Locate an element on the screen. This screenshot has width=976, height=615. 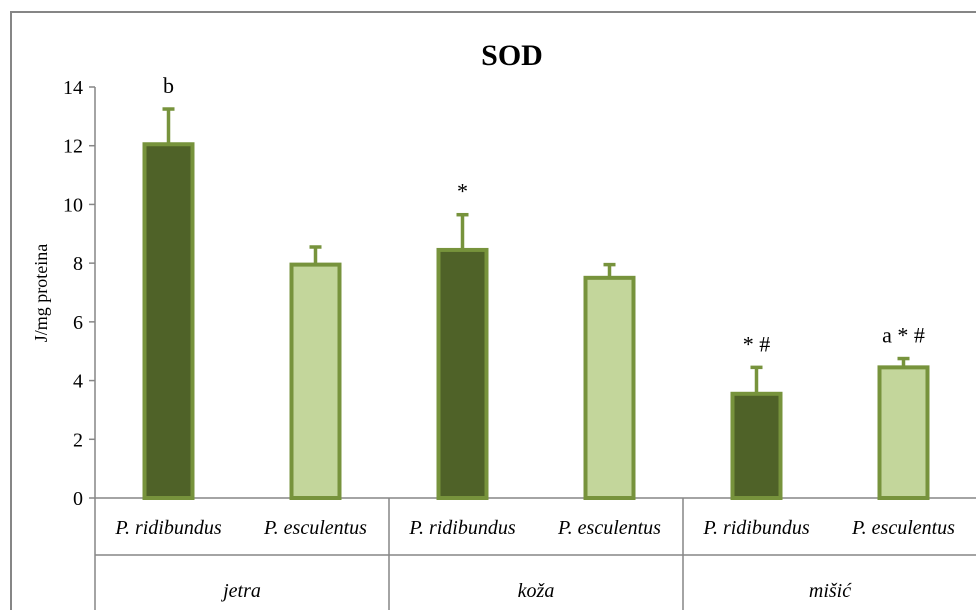
y-tick-label: 8 is located at coordinates (78, 264).